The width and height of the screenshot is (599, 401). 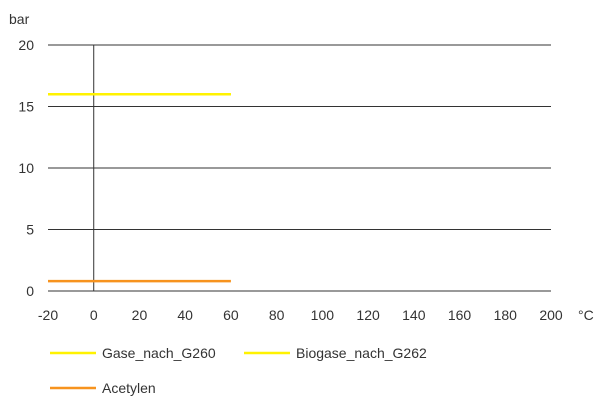 What do you see at coordinates (586, 315) in the screenshot?
I see `x-axis-unit: °C` at bounding box center [586, 315].